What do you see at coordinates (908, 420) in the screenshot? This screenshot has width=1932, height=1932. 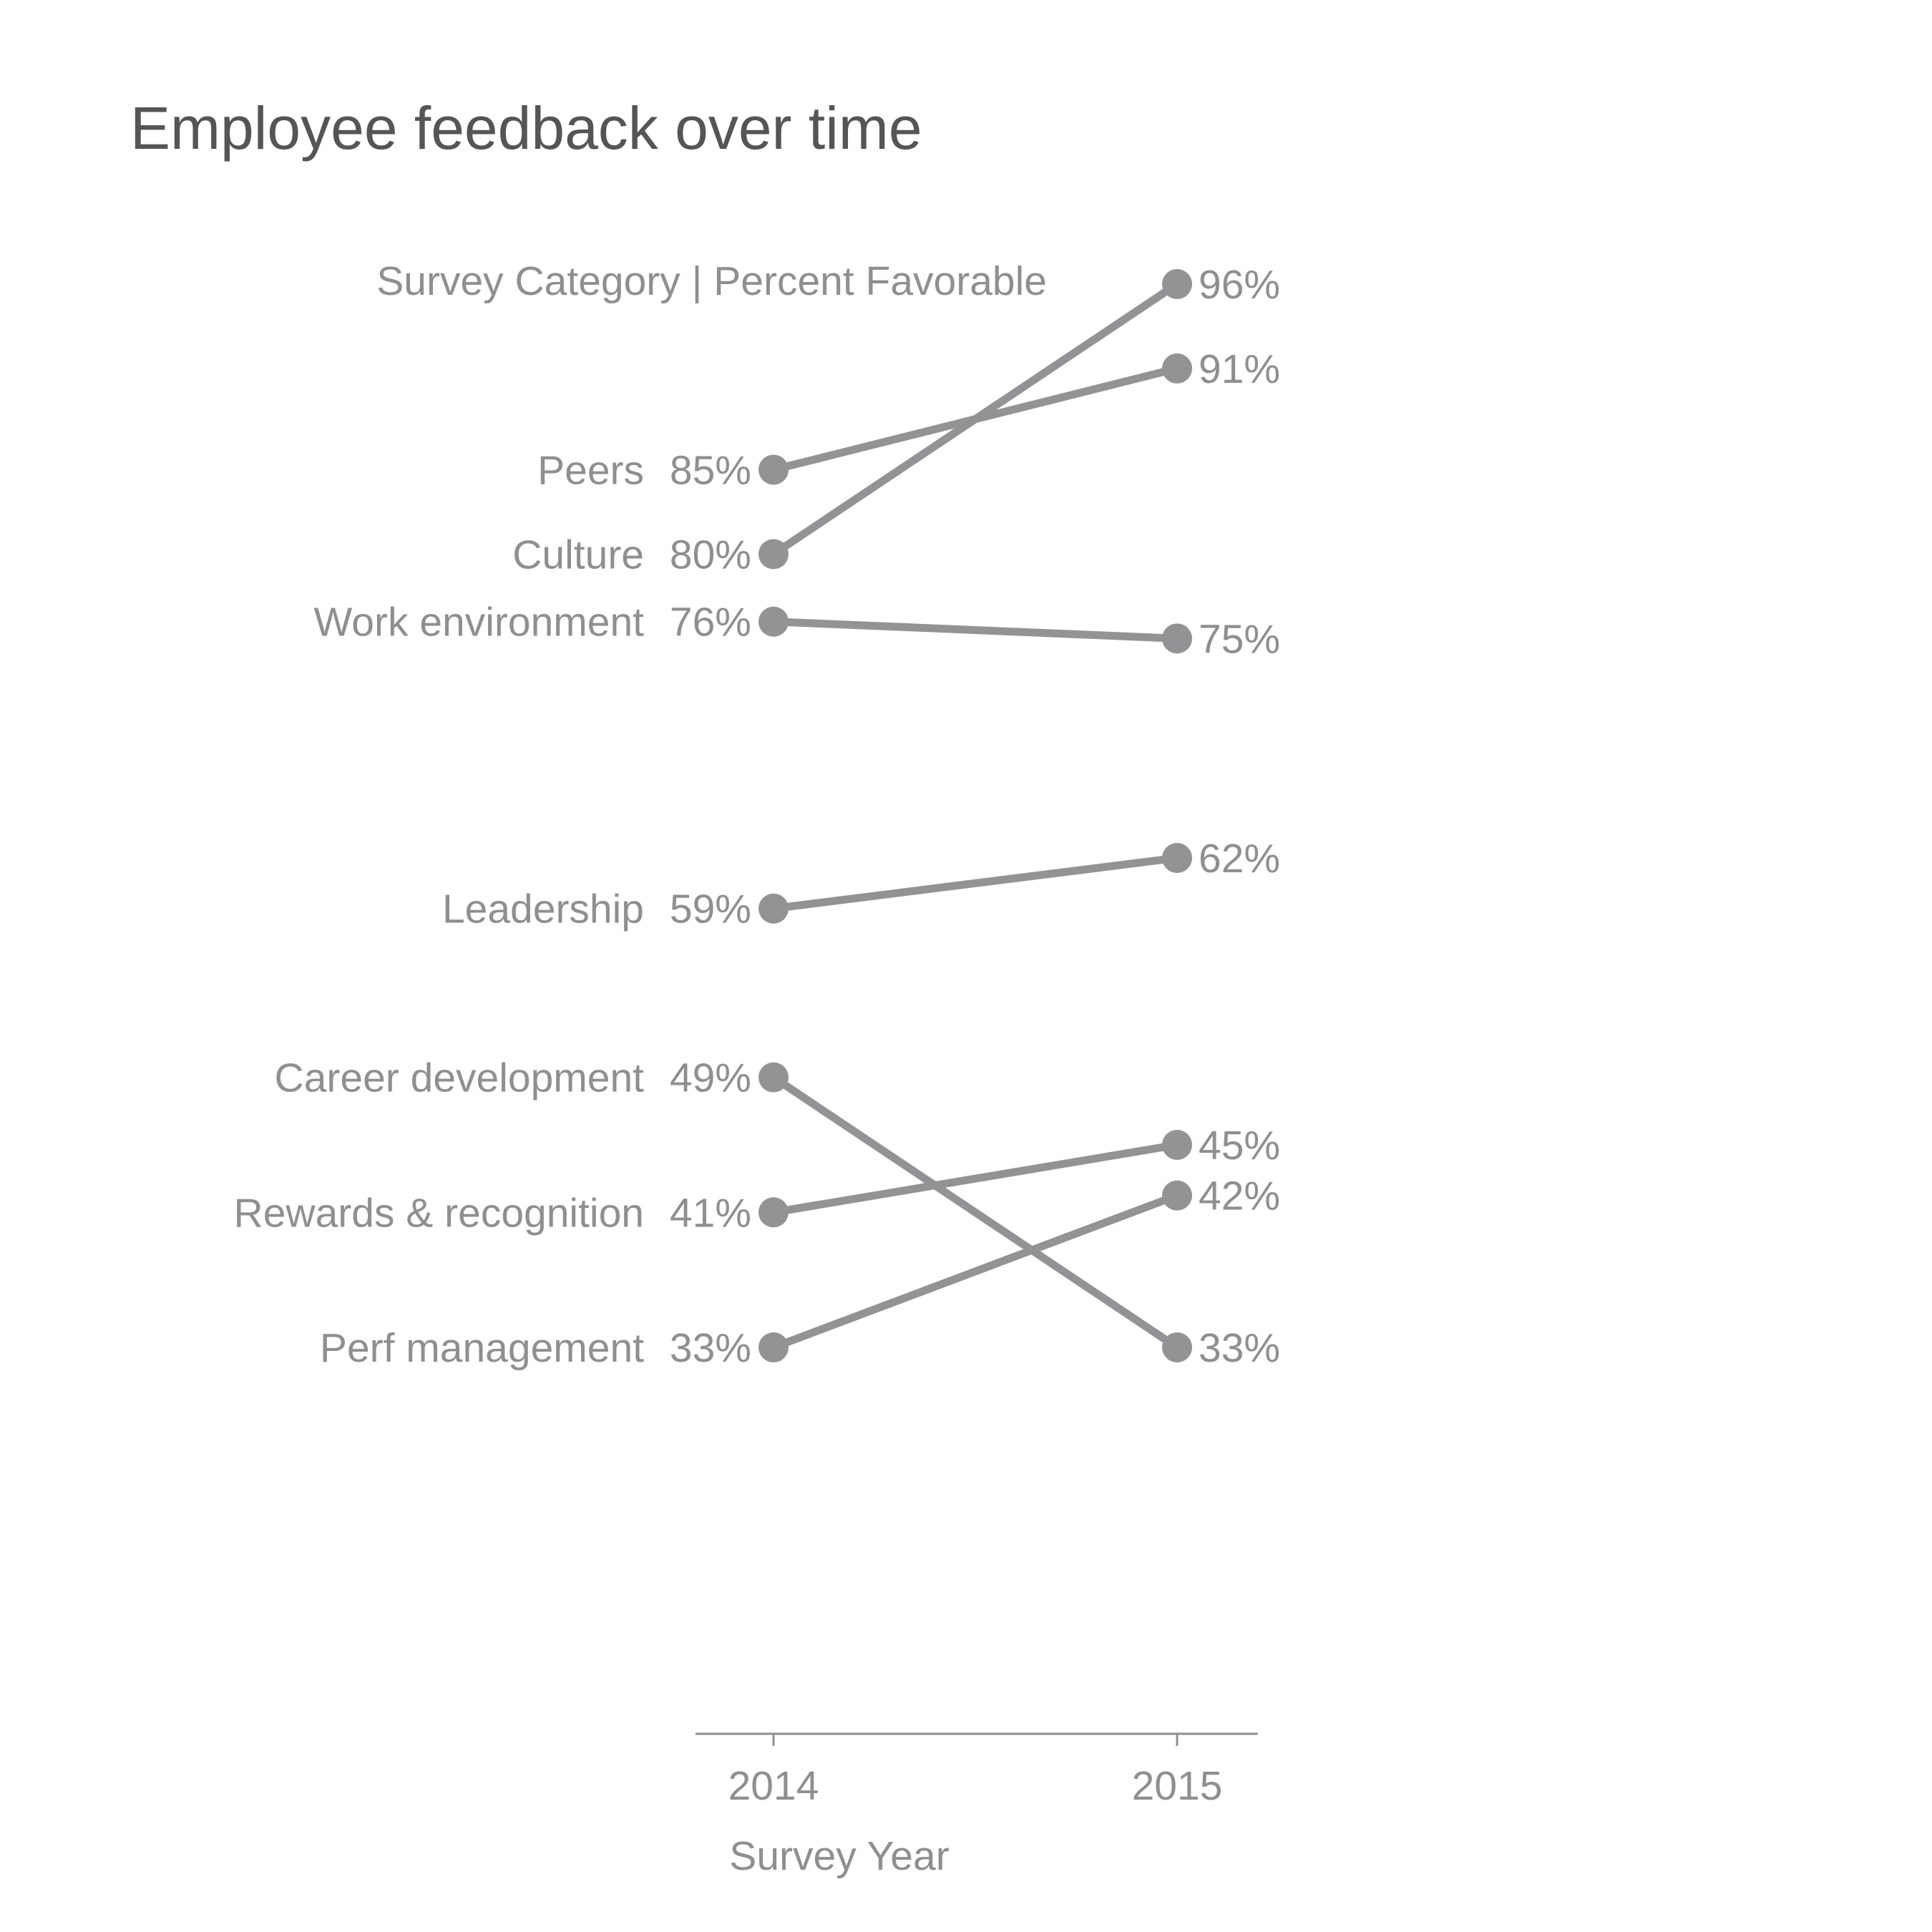 I see `series-peers: Peers 85% 91%` at bounding box center [908, 420].